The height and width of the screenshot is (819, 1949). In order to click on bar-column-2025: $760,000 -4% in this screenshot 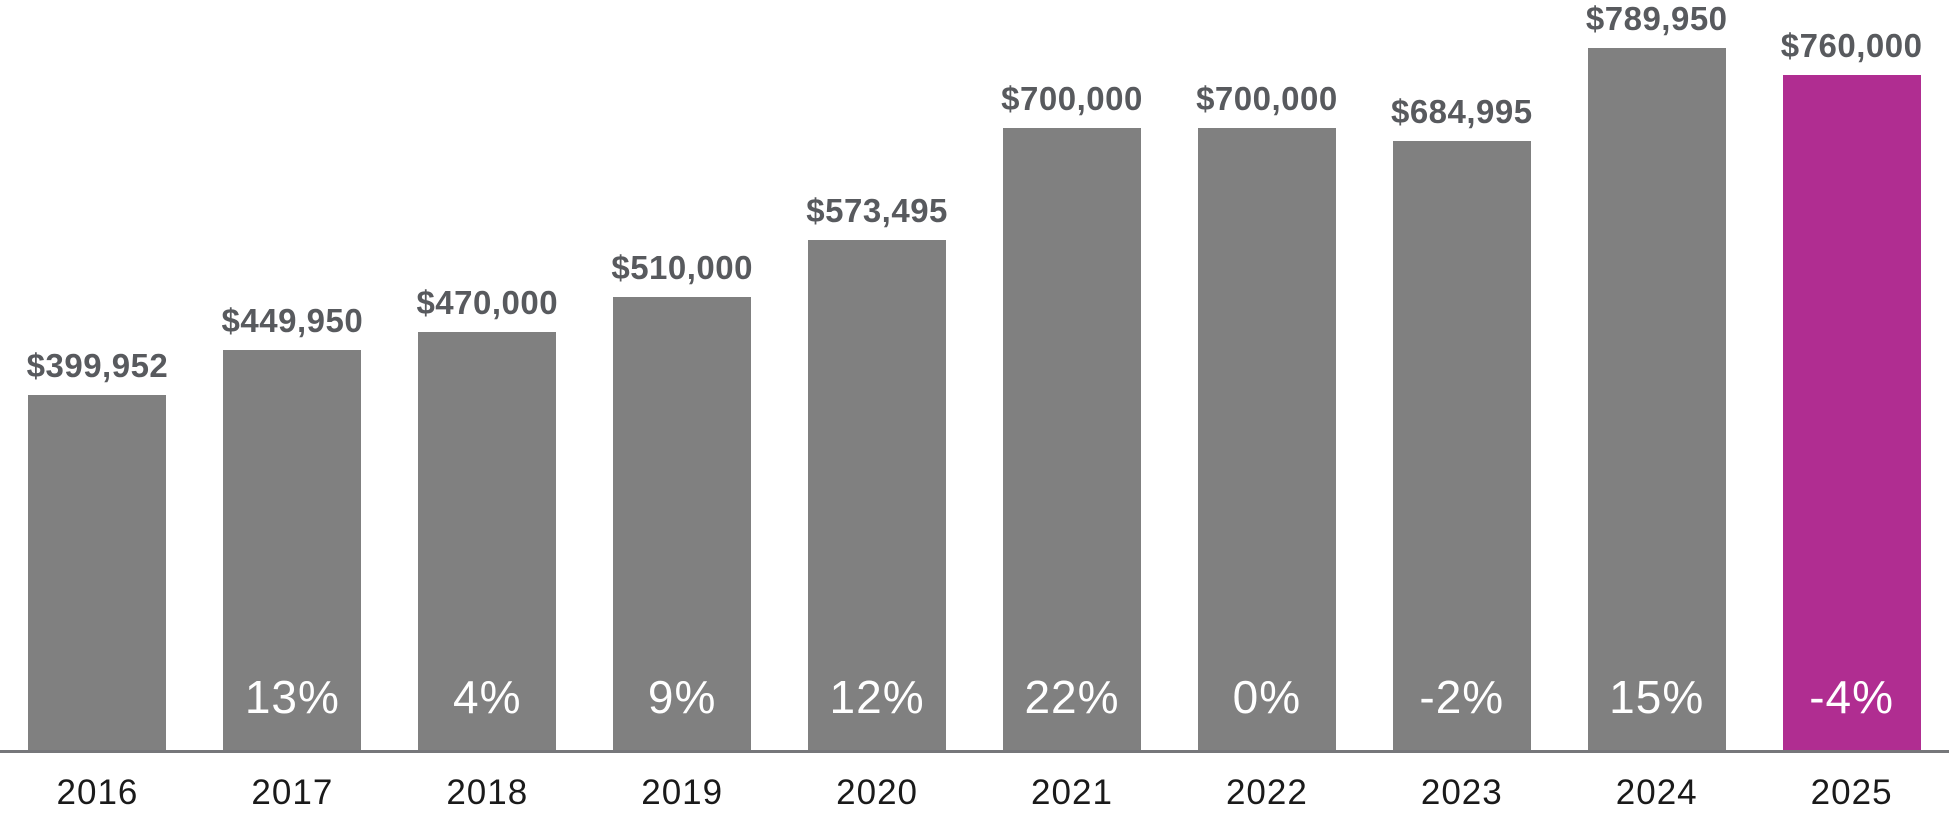, I will do `click(1851, 375)`.